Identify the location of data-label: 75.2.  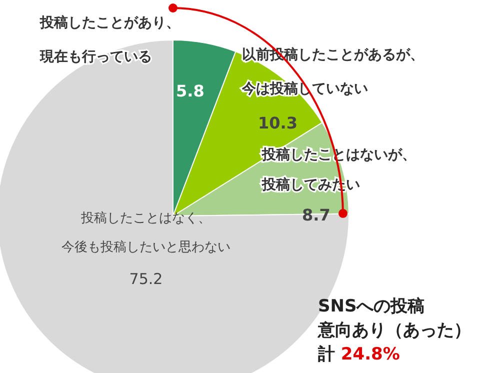
(146, 279).